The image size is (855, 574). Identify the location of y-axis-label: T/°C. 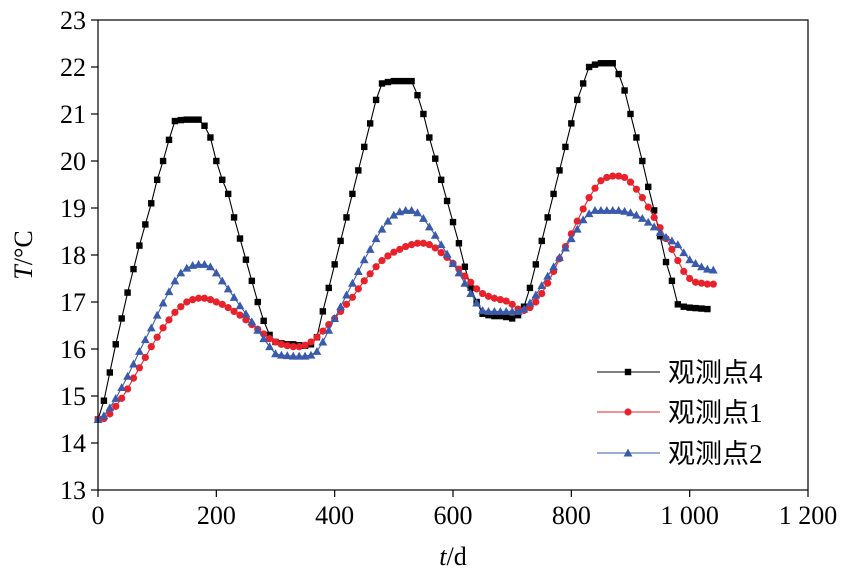
(23, 254).